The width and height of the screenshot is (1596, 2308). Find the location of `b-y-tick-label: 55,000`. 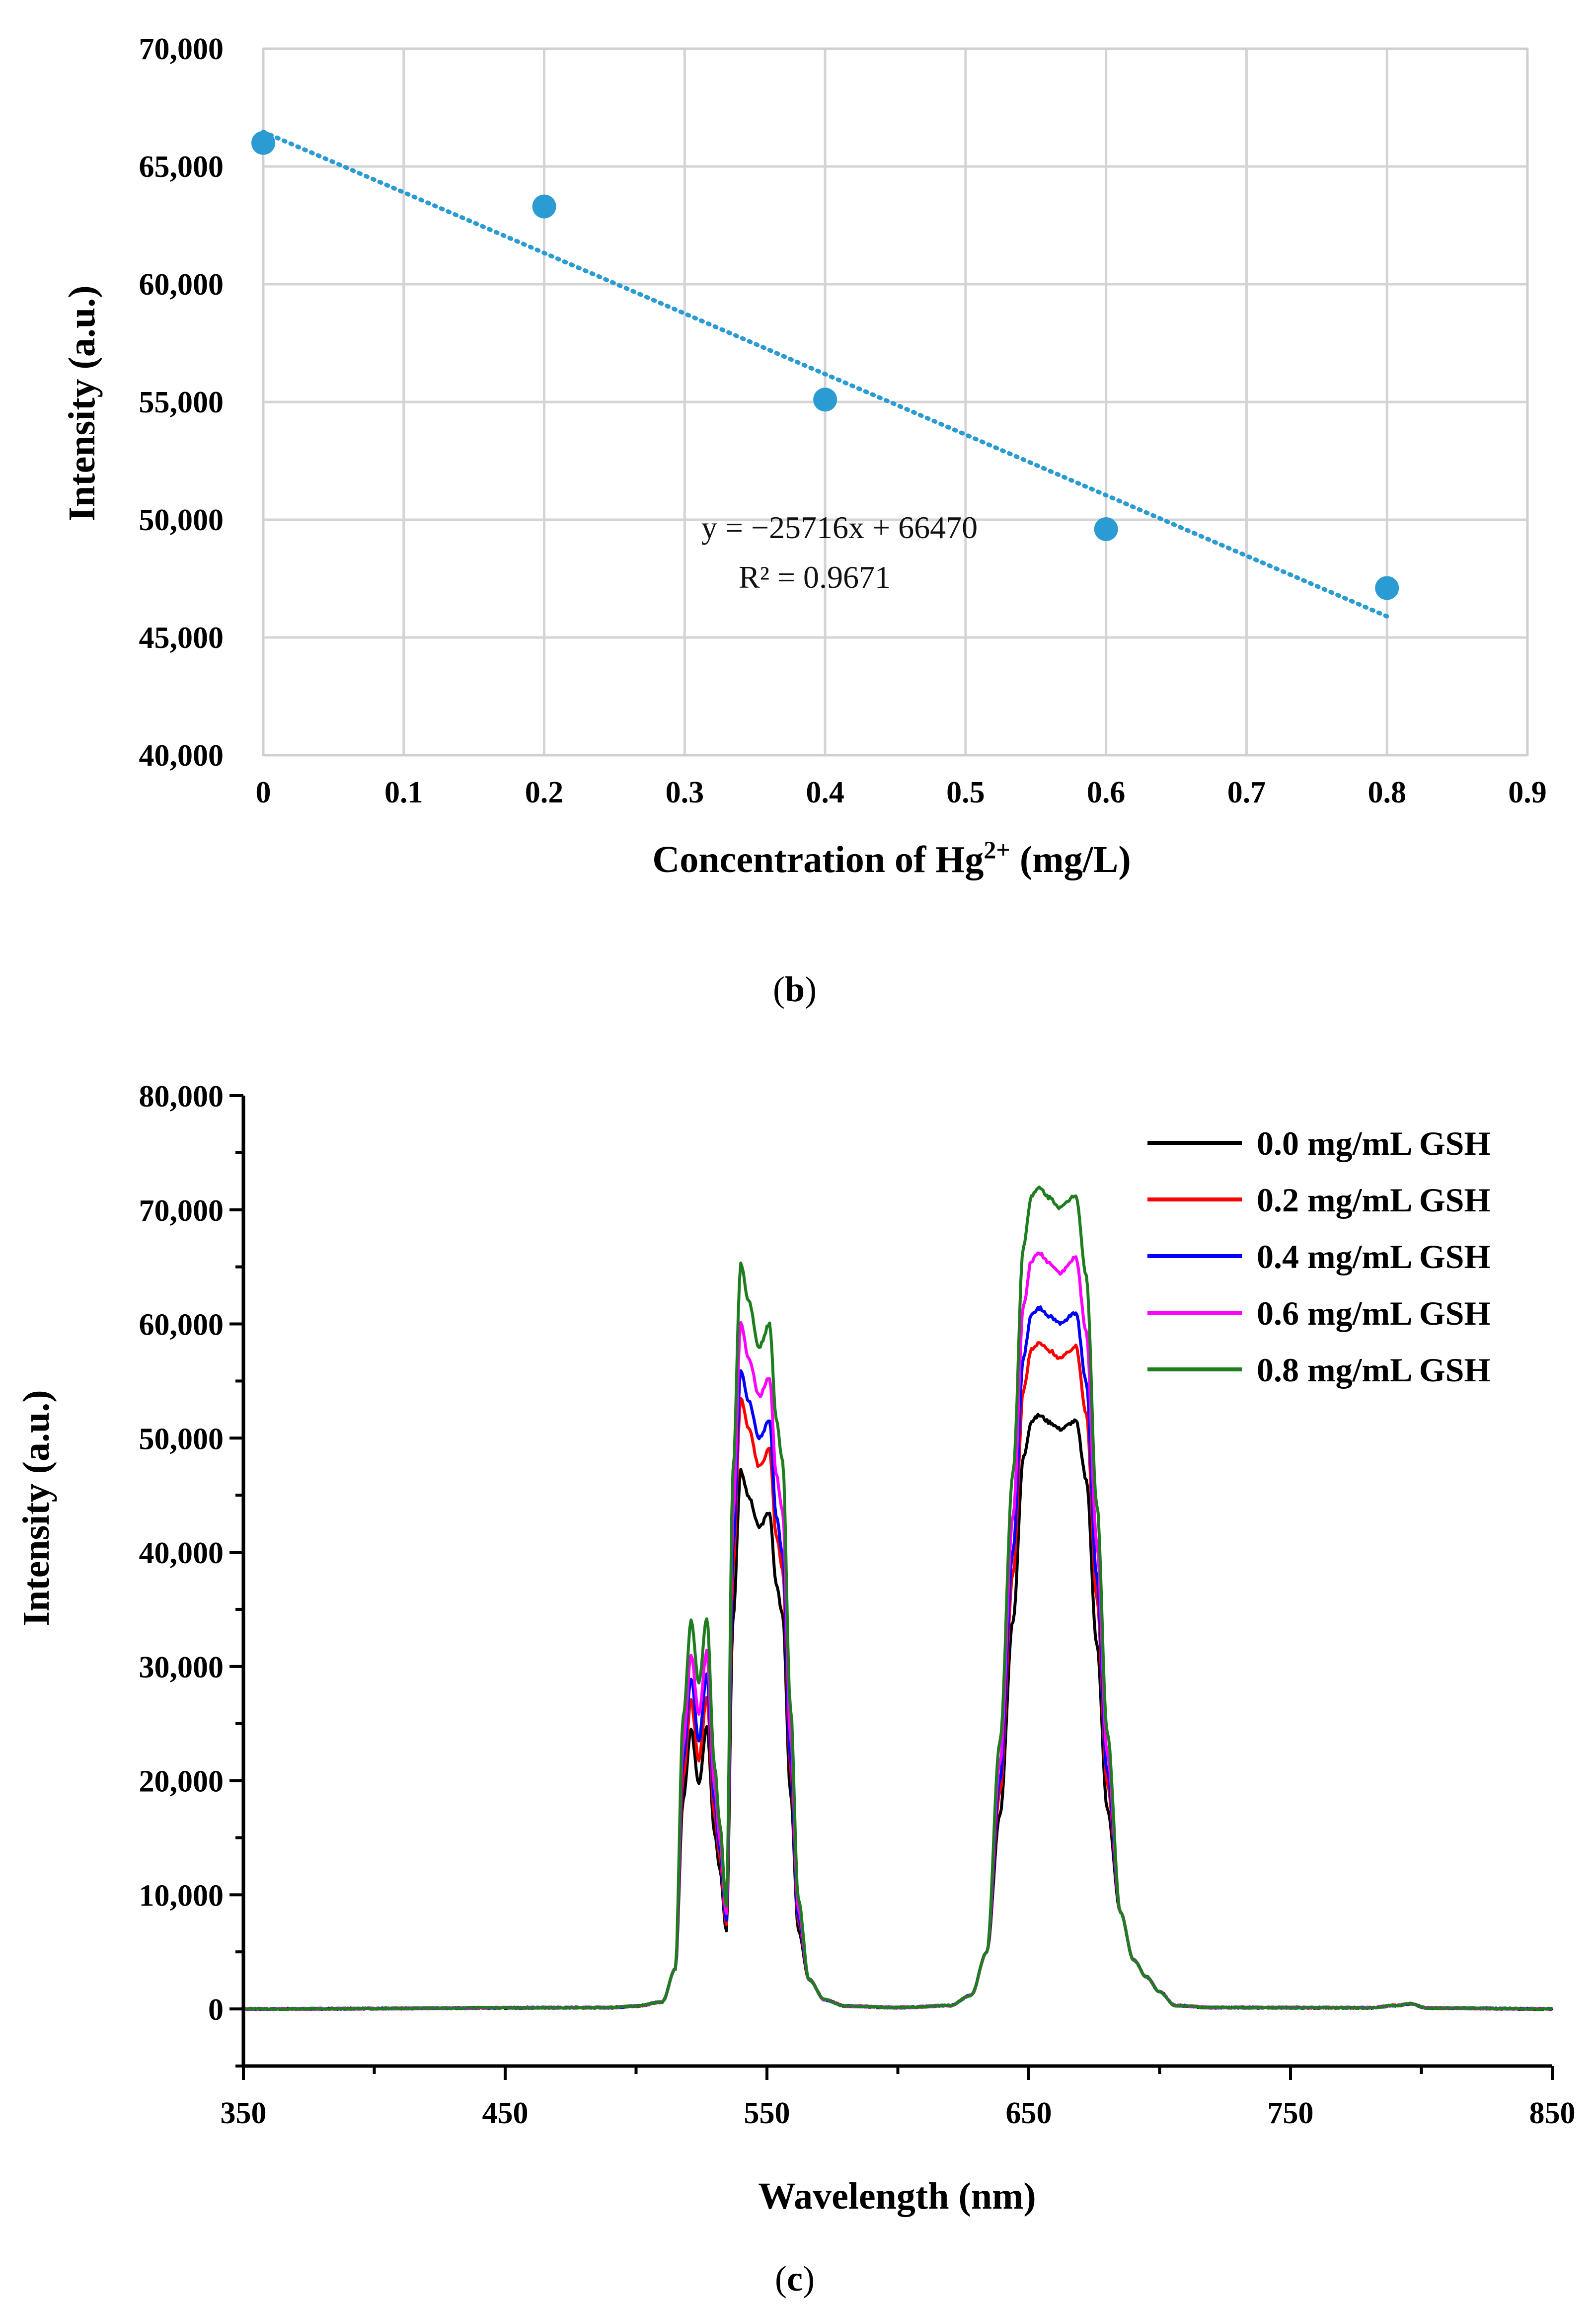

b-y-tick-label: 55,000 is located at coordinates (181, 402).